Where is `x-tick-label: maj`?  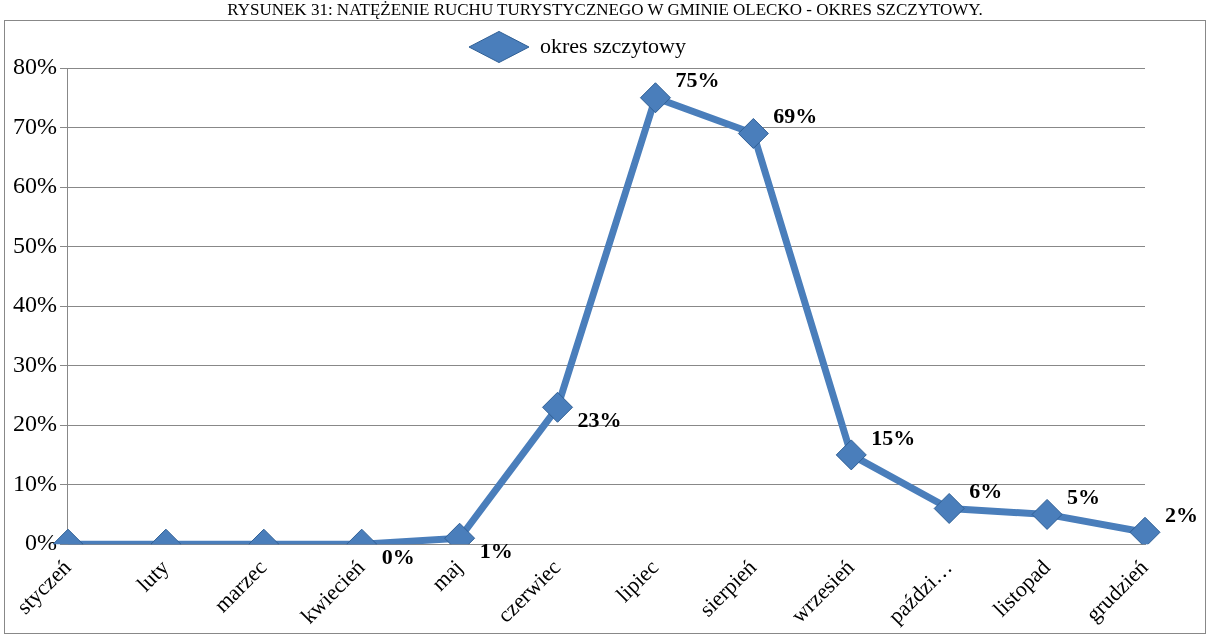 x-tick-label: maj is located at coordinates (447, 575).